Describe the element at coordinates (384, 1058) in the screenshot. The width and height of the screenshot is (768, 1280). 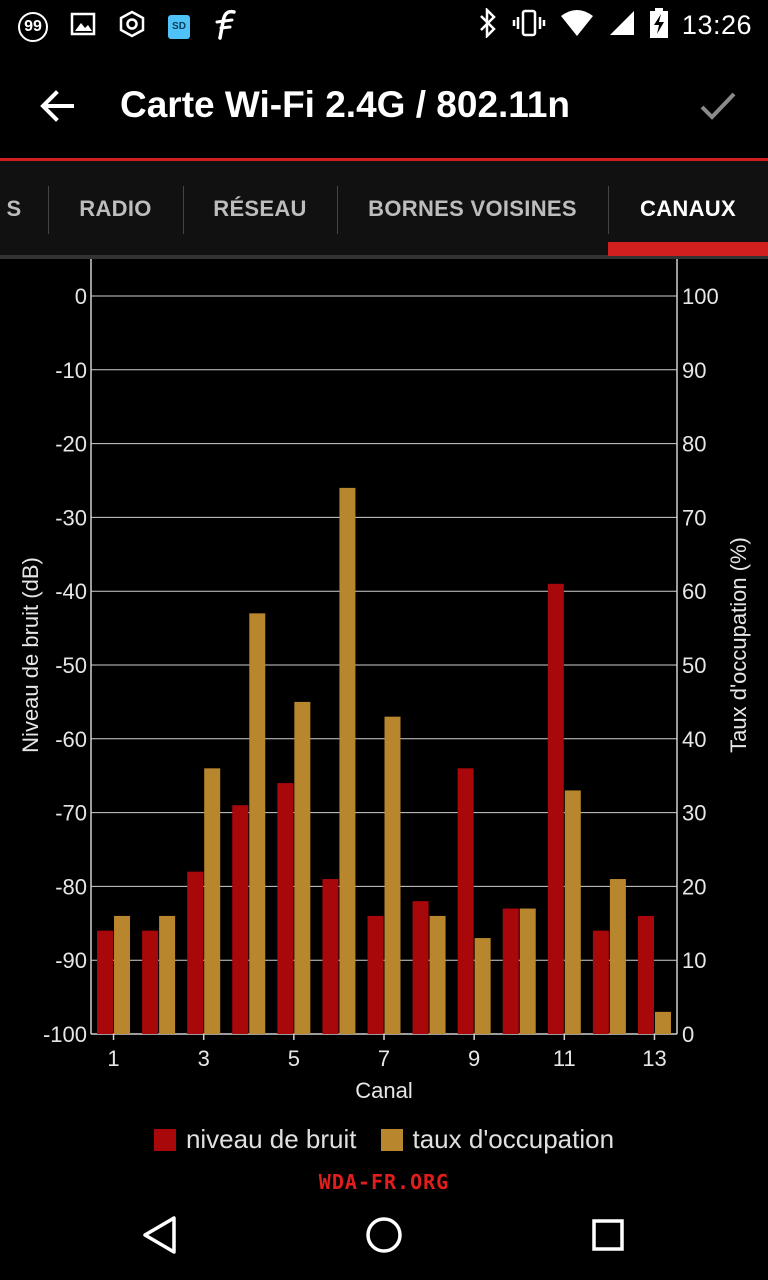
I see `x-tick-label: 7` at that location.